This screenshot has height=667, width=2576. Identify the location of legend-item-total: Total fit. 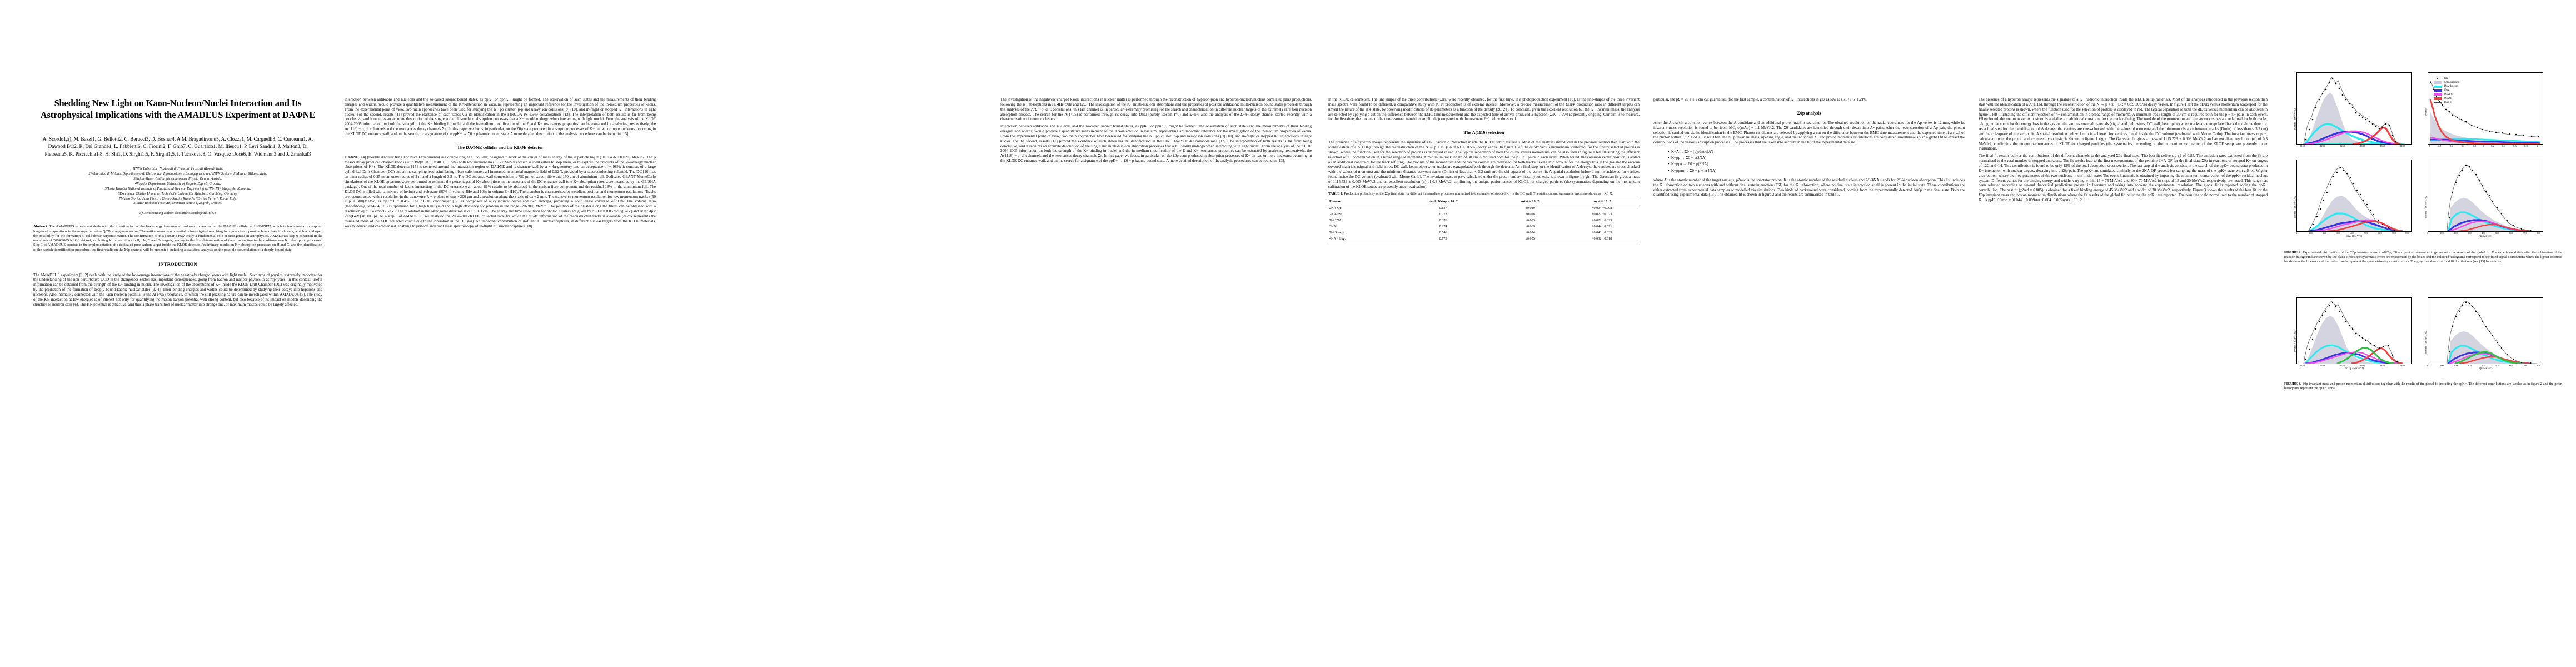
(2446, 102).